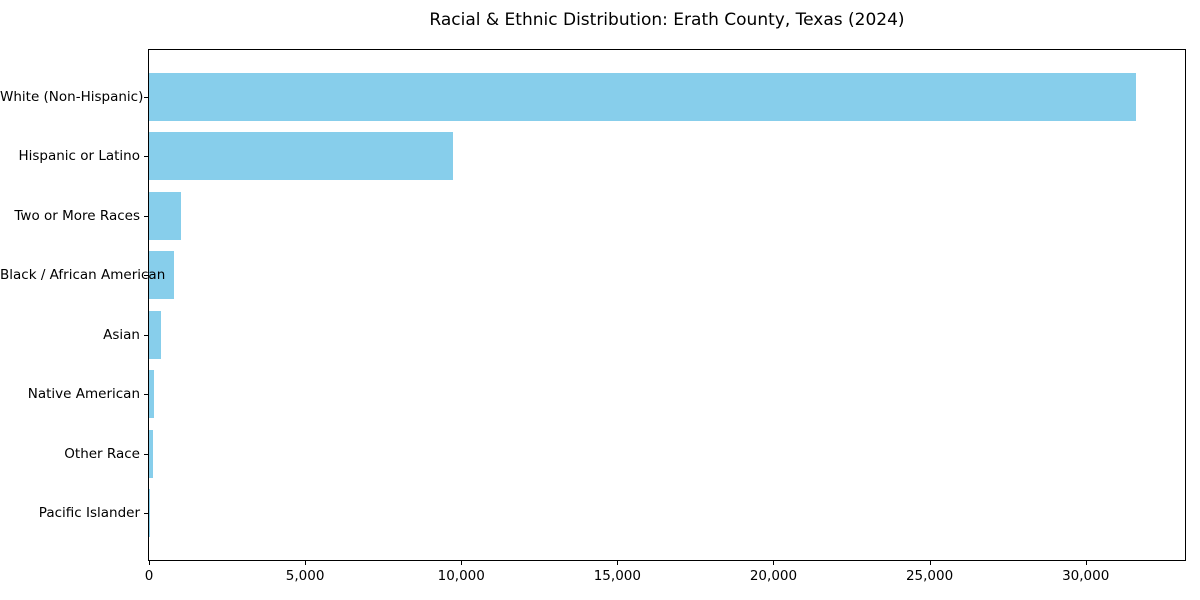 This screenshot has width=1200, height=600. What do you see at coordinates (72, 96) in the screenshot?
I see `y-tick-label: White (Non-Hispanic)` at bounding box center [72, 96].